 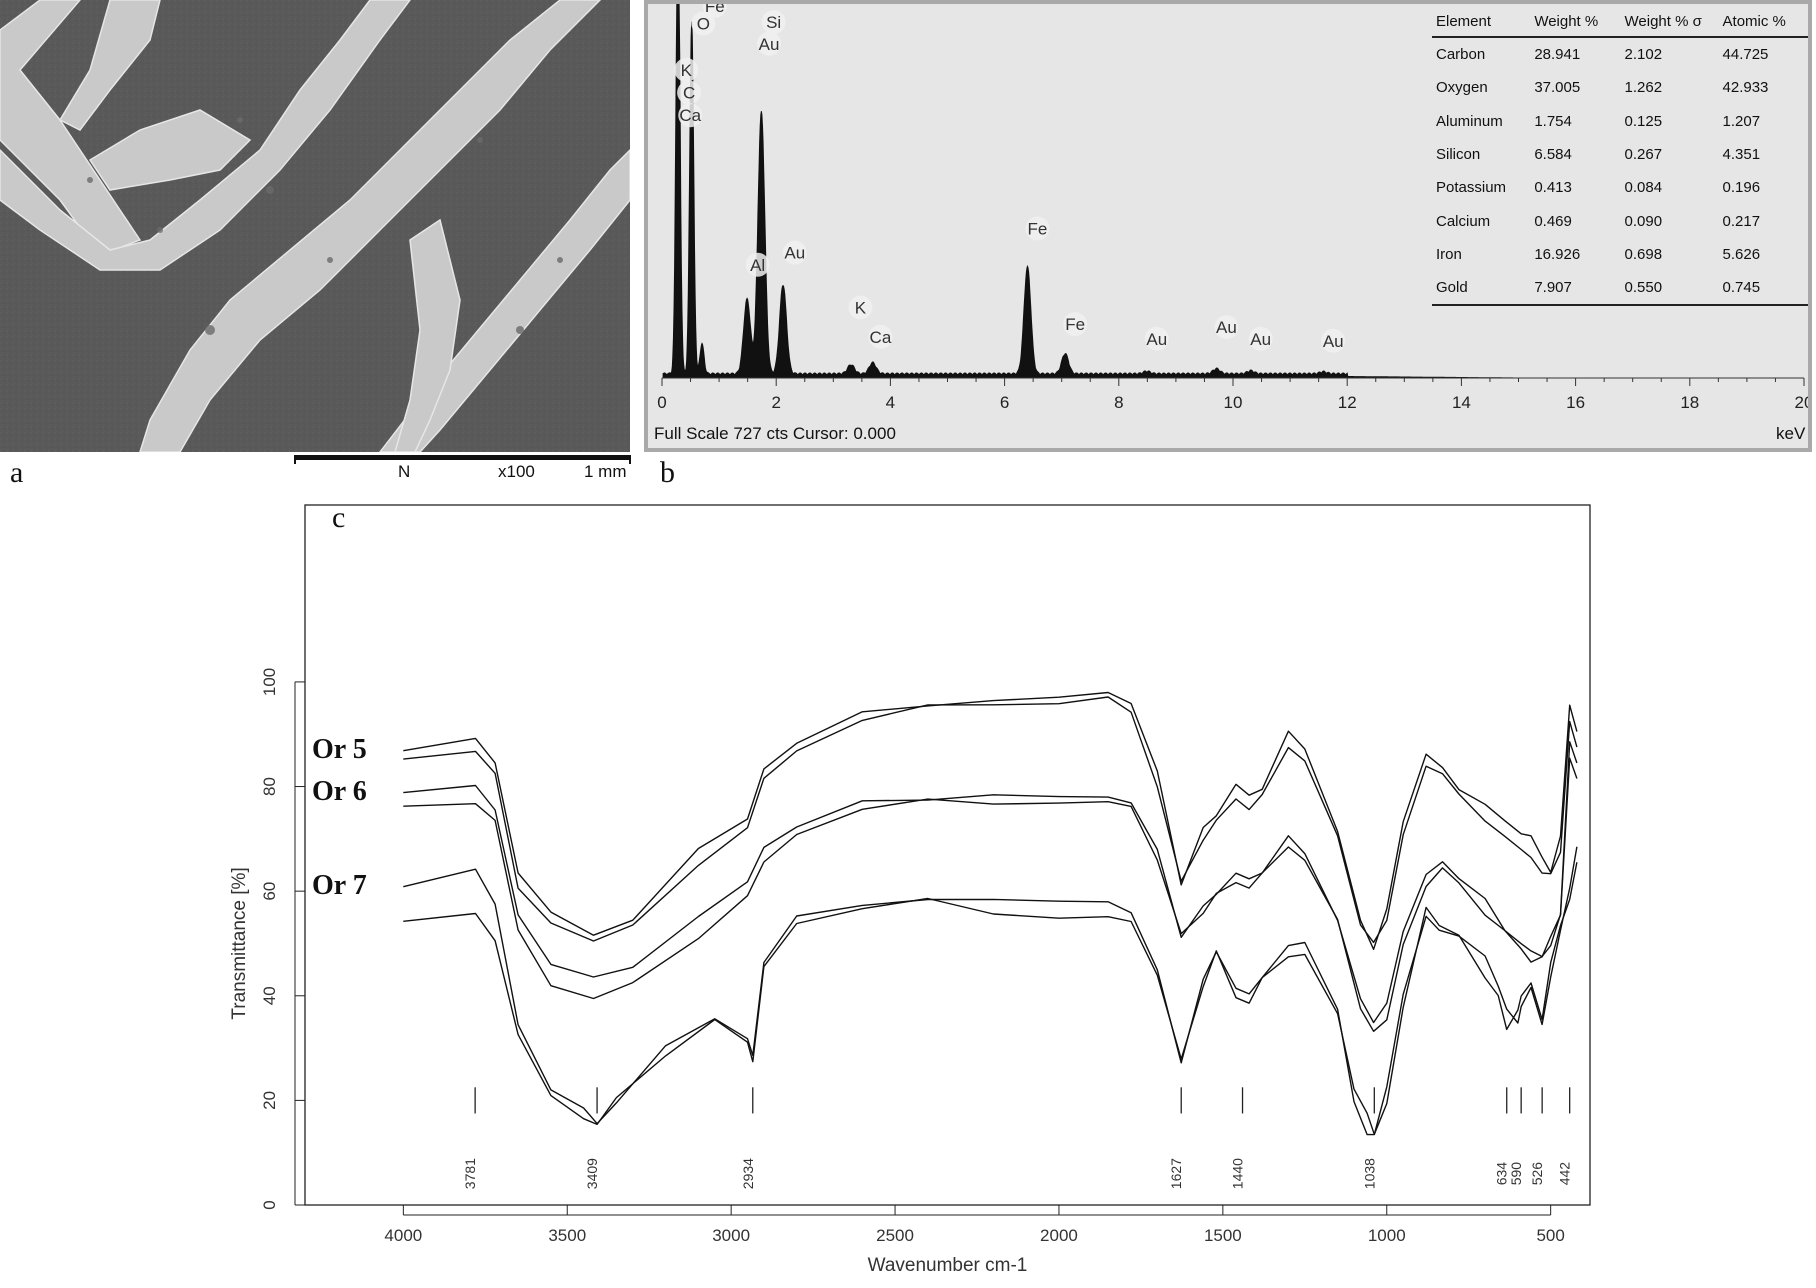 I want to click on ftir-series-label: Or 7, so click(x=339, y=885).